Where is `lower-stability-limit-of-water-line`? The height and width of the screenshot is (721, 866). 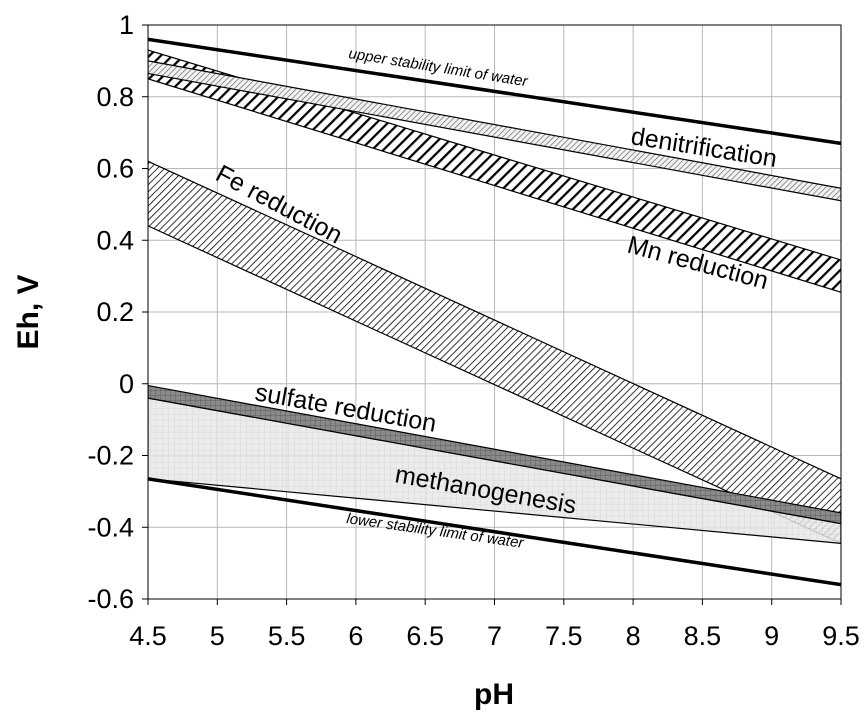
lower-stability-limit-of-water-line is located at coordinates (494, 532).